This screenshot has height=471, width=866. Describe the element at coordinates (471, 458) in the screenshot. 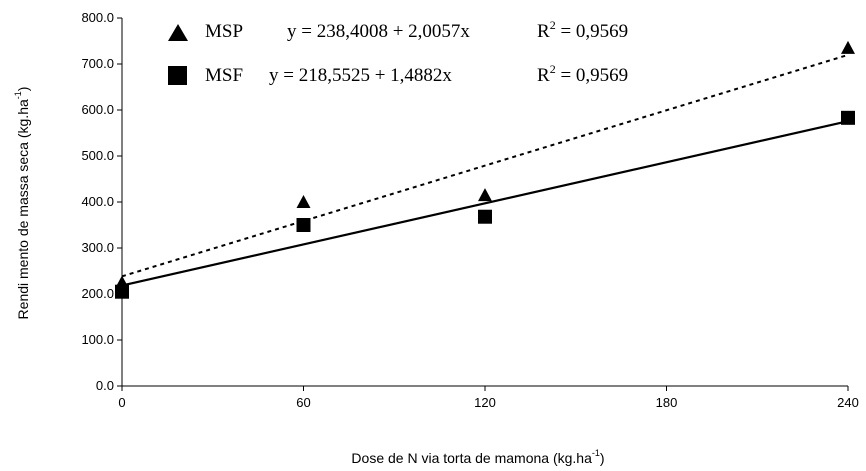

I see `x-axis-title-main: Dose de N via torta de mamona (kg.ha` at that location.